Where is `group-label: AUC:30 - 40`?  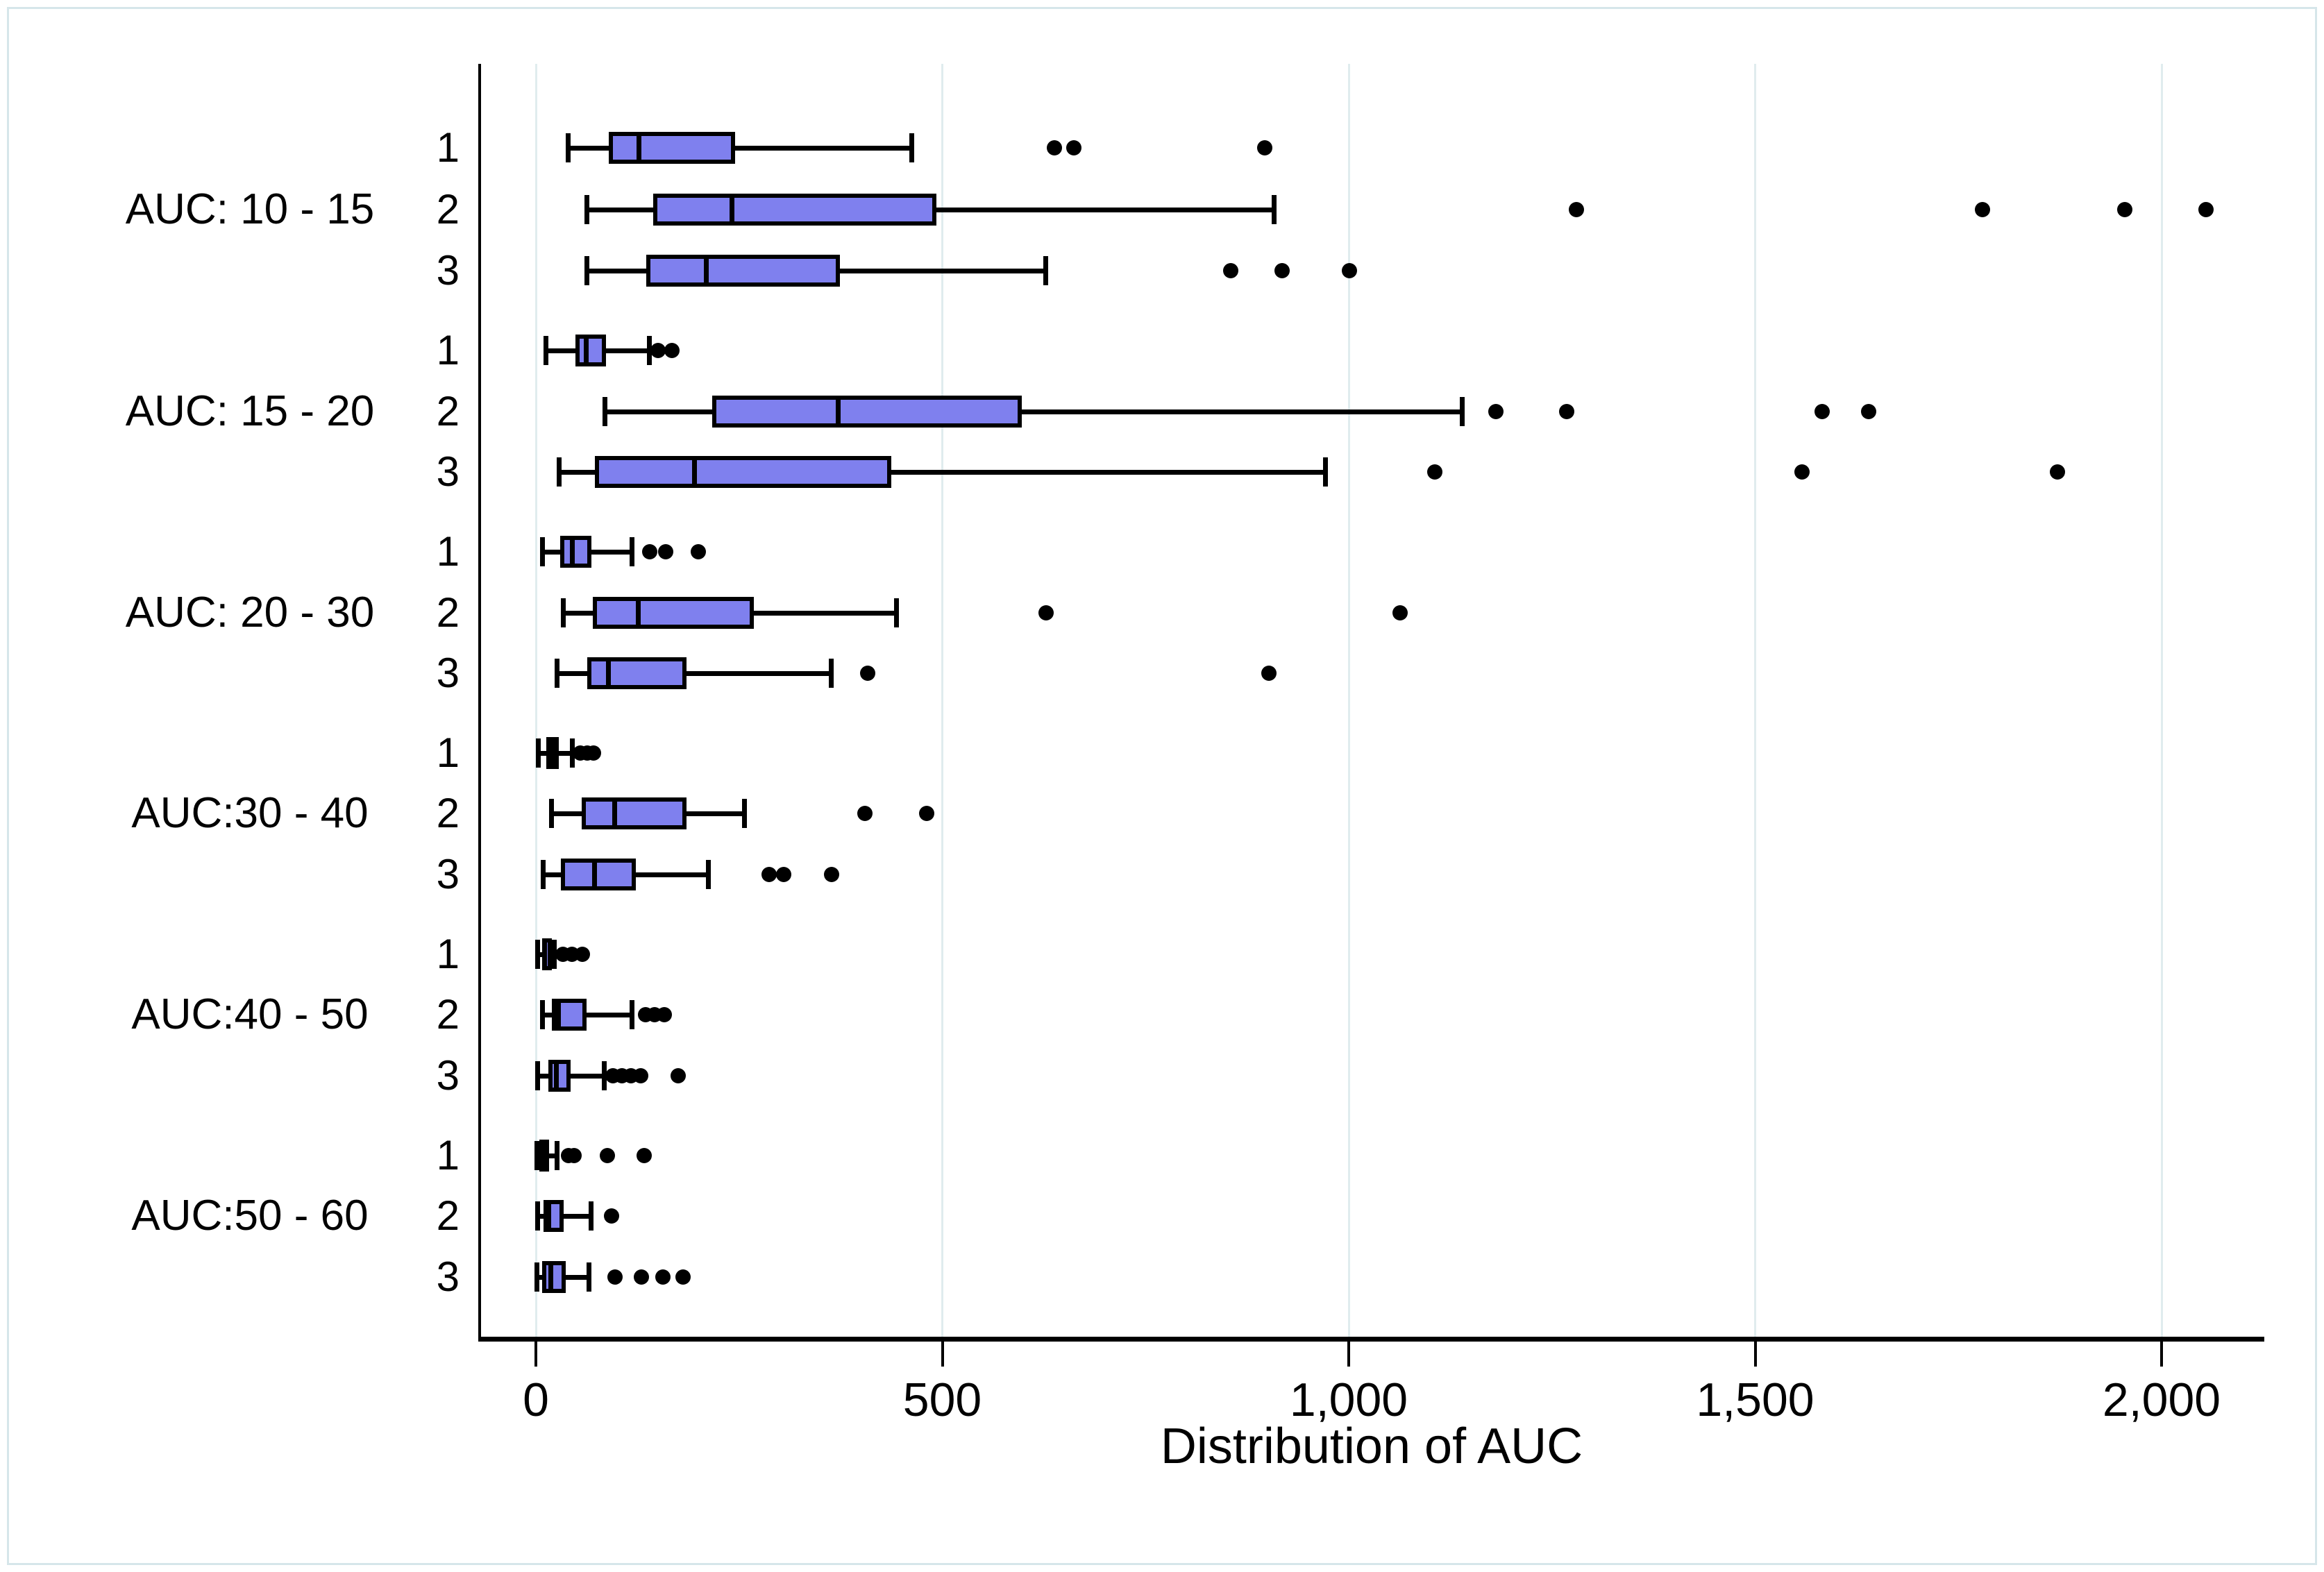
group-label: AUC:30 - 40 is located at coordinates (250, 813).